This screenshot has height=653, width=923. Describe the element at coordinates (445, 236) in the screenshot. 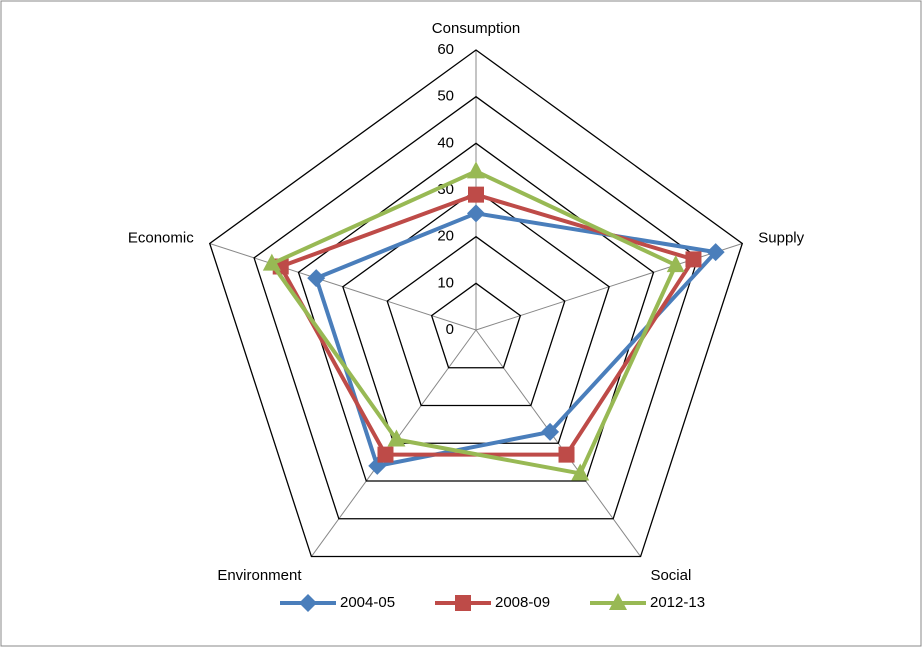

I see `r-tick-label: 20` at that location.